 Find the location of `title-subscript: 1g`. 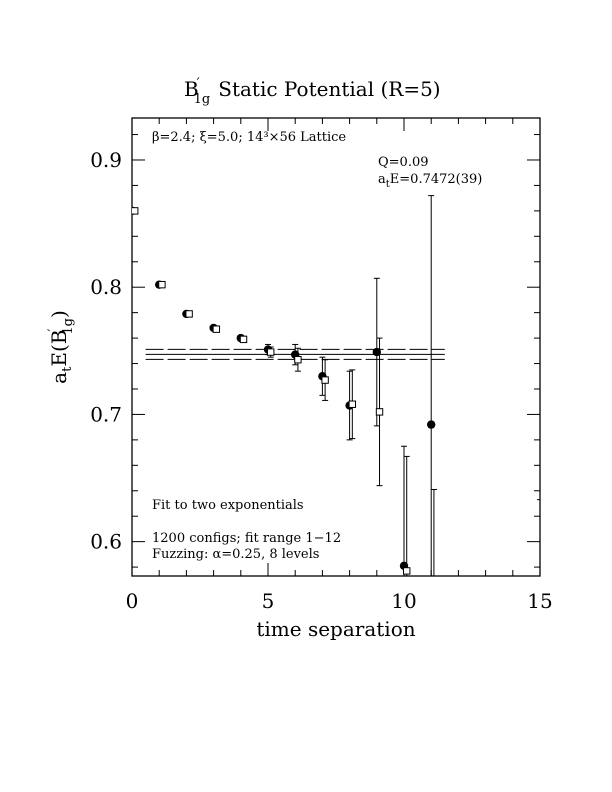

title-subscript: 1g is located at coordinates (202, 99).